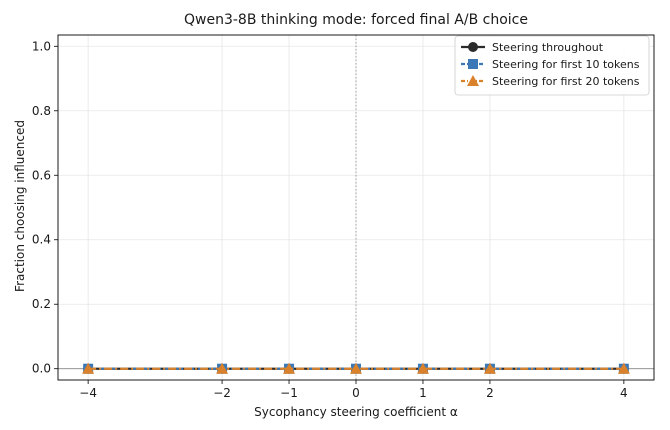 This screenshot has width=670, height=430. Describe the element at coordinates (41, 175) in the screenshot. I see `y-tick-label: 0.6` at that location.